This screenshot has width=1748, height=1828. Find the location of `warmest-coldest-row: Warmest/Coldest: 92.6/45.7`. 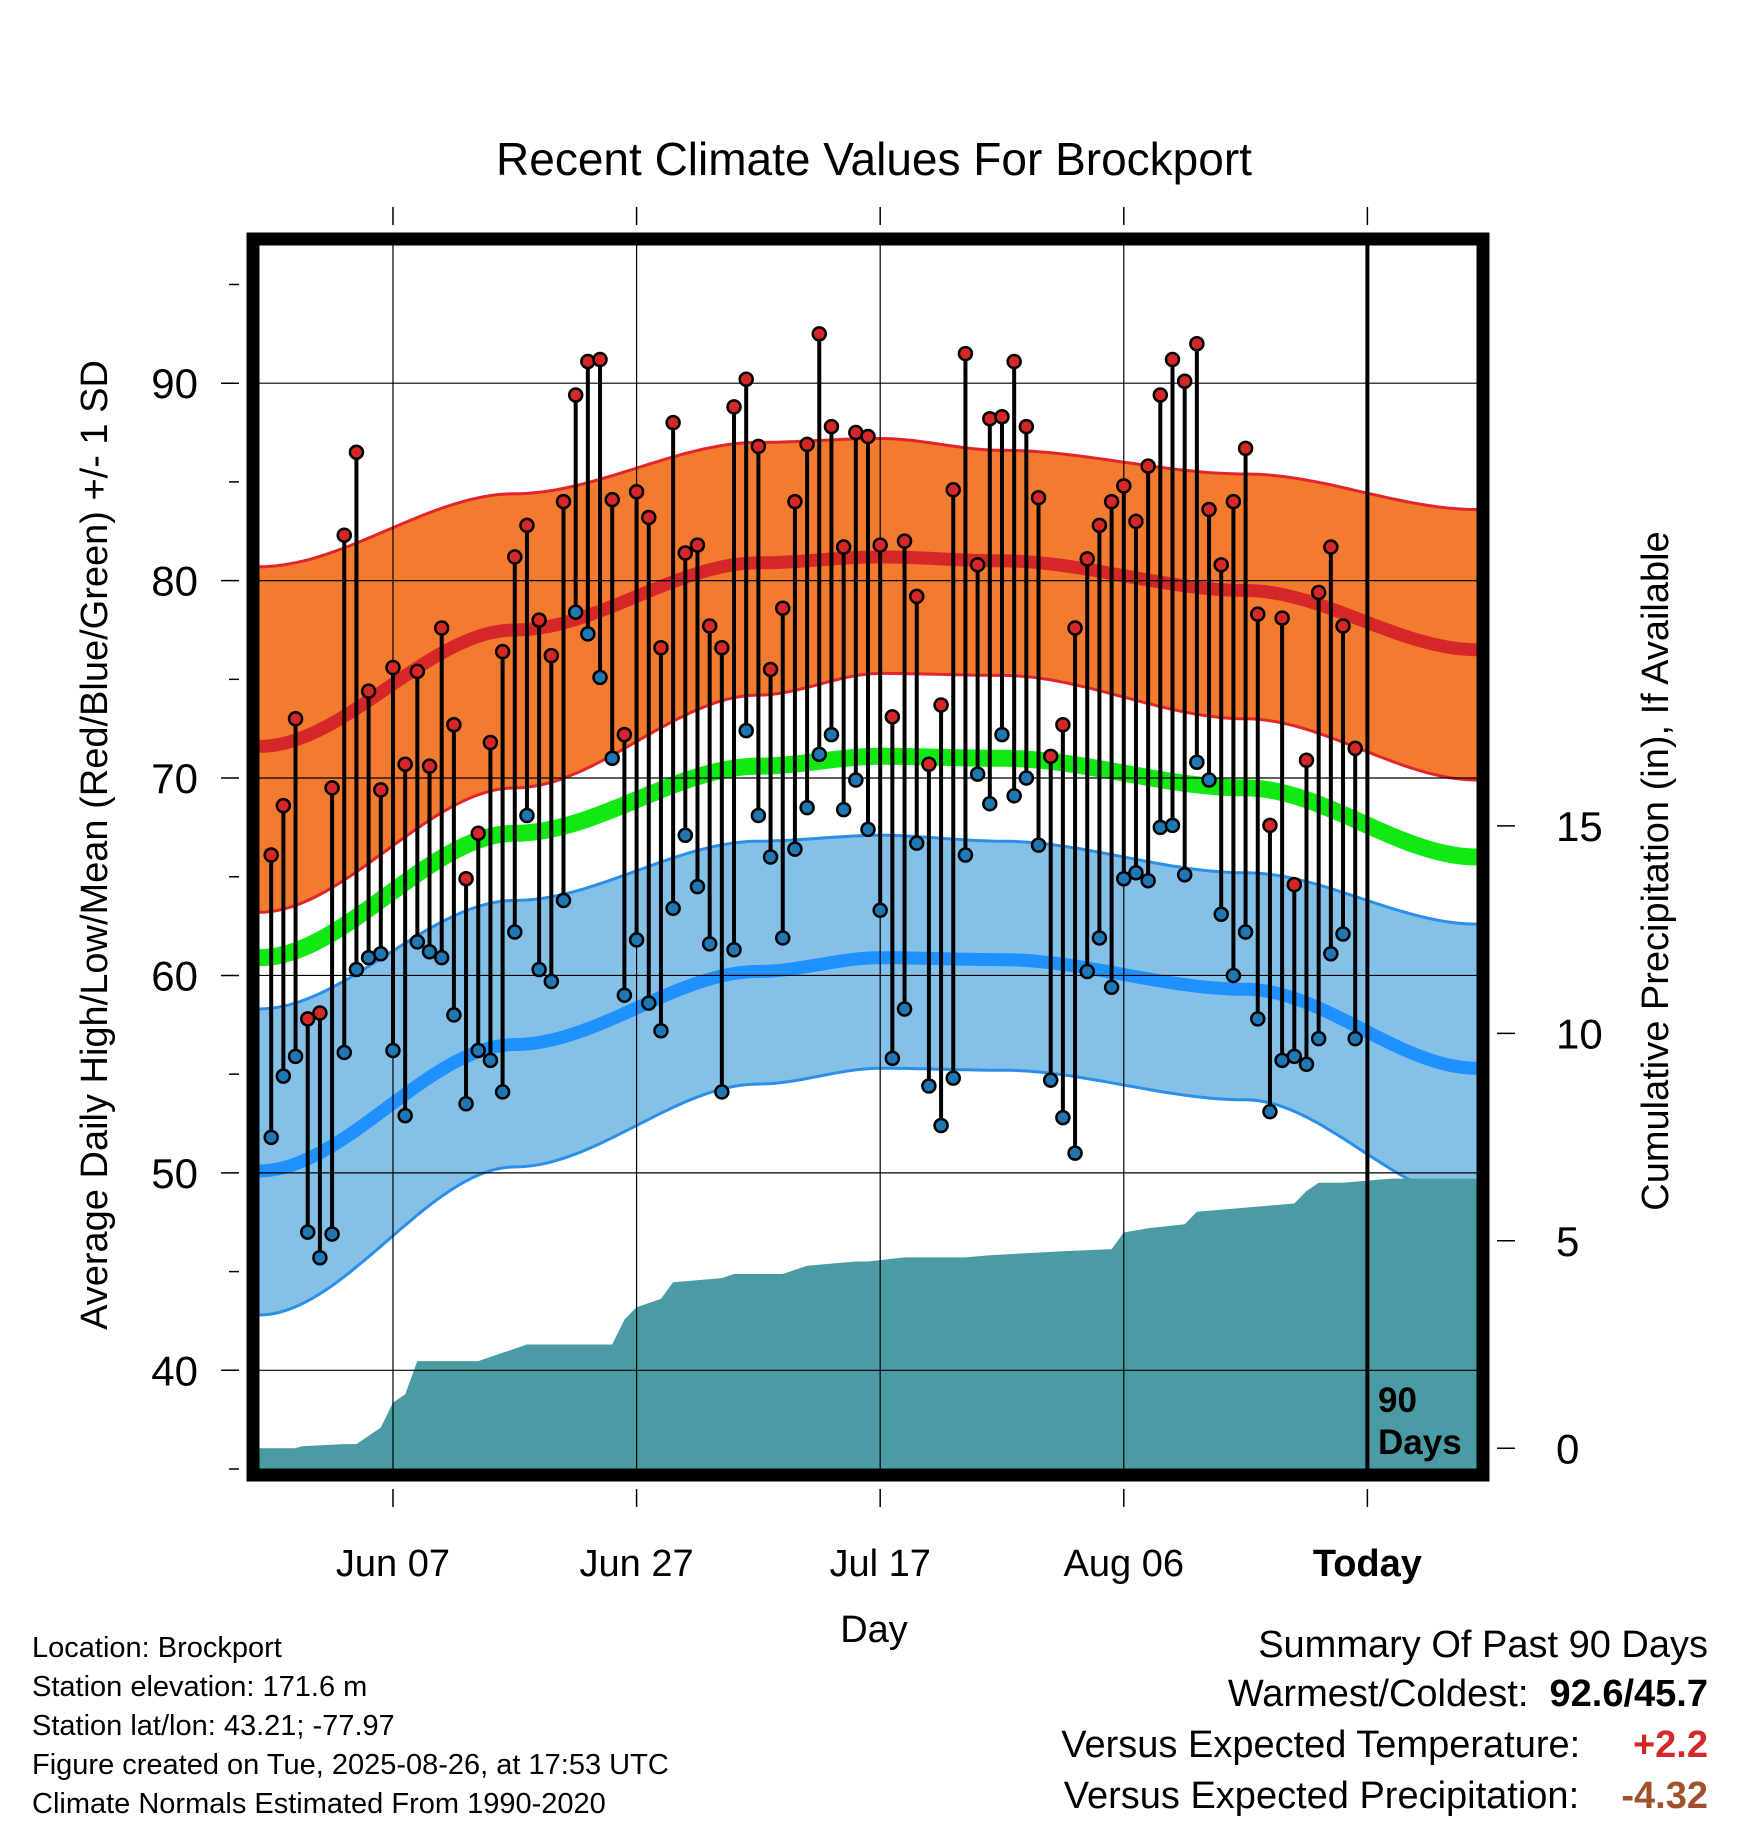

warmest-coldest-row: Warmest/Coldest: 92.6/45.7 is located at coordinates (1468, 1694).